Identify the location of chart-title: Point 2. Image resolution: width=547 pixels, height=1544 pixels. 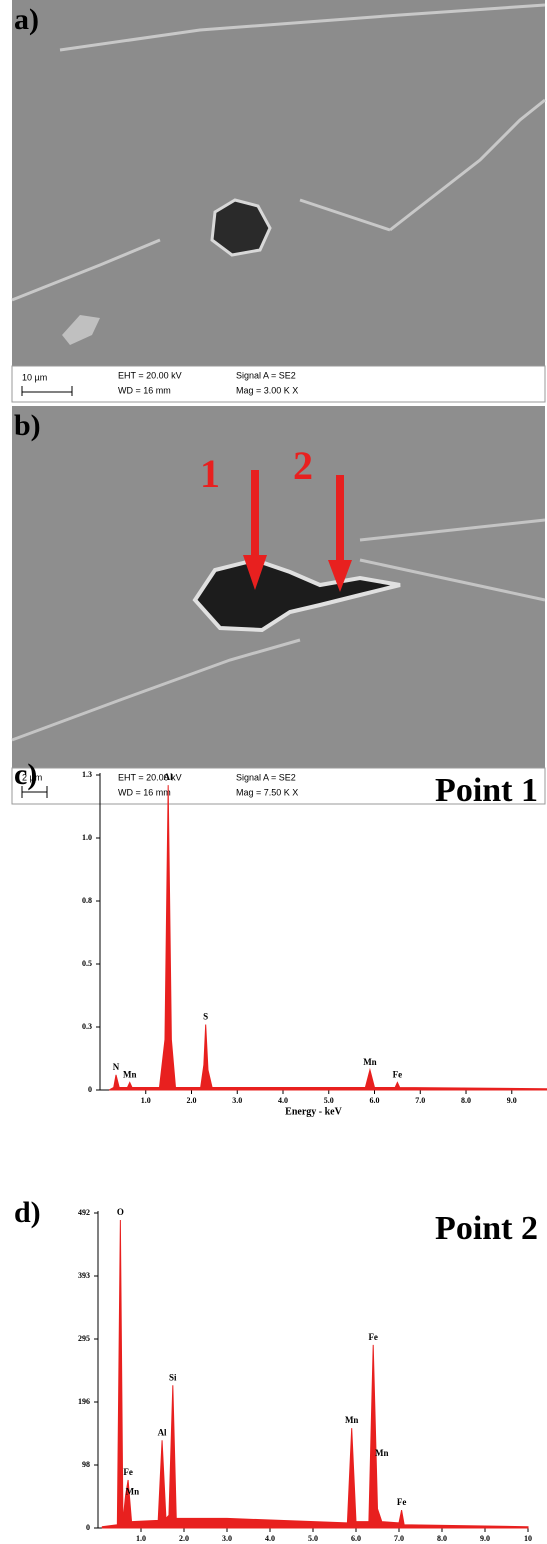
(486, 1228).